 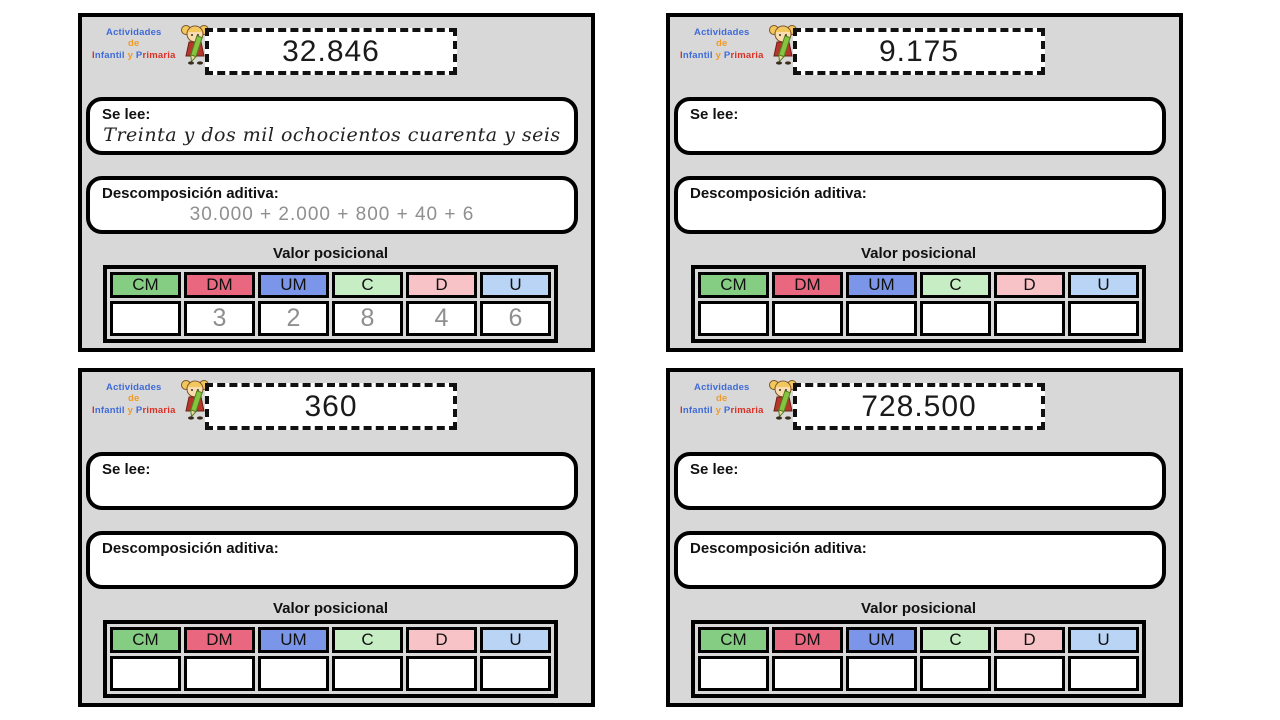 I want to click on number-box: 360, so click(x=331, y=406).